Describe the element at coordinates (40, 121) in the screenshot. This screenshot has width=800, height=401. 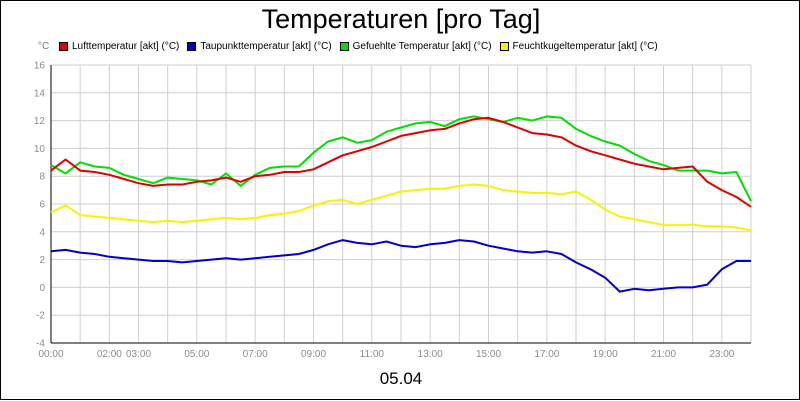
I see `y-tick-label: 12` at that location.